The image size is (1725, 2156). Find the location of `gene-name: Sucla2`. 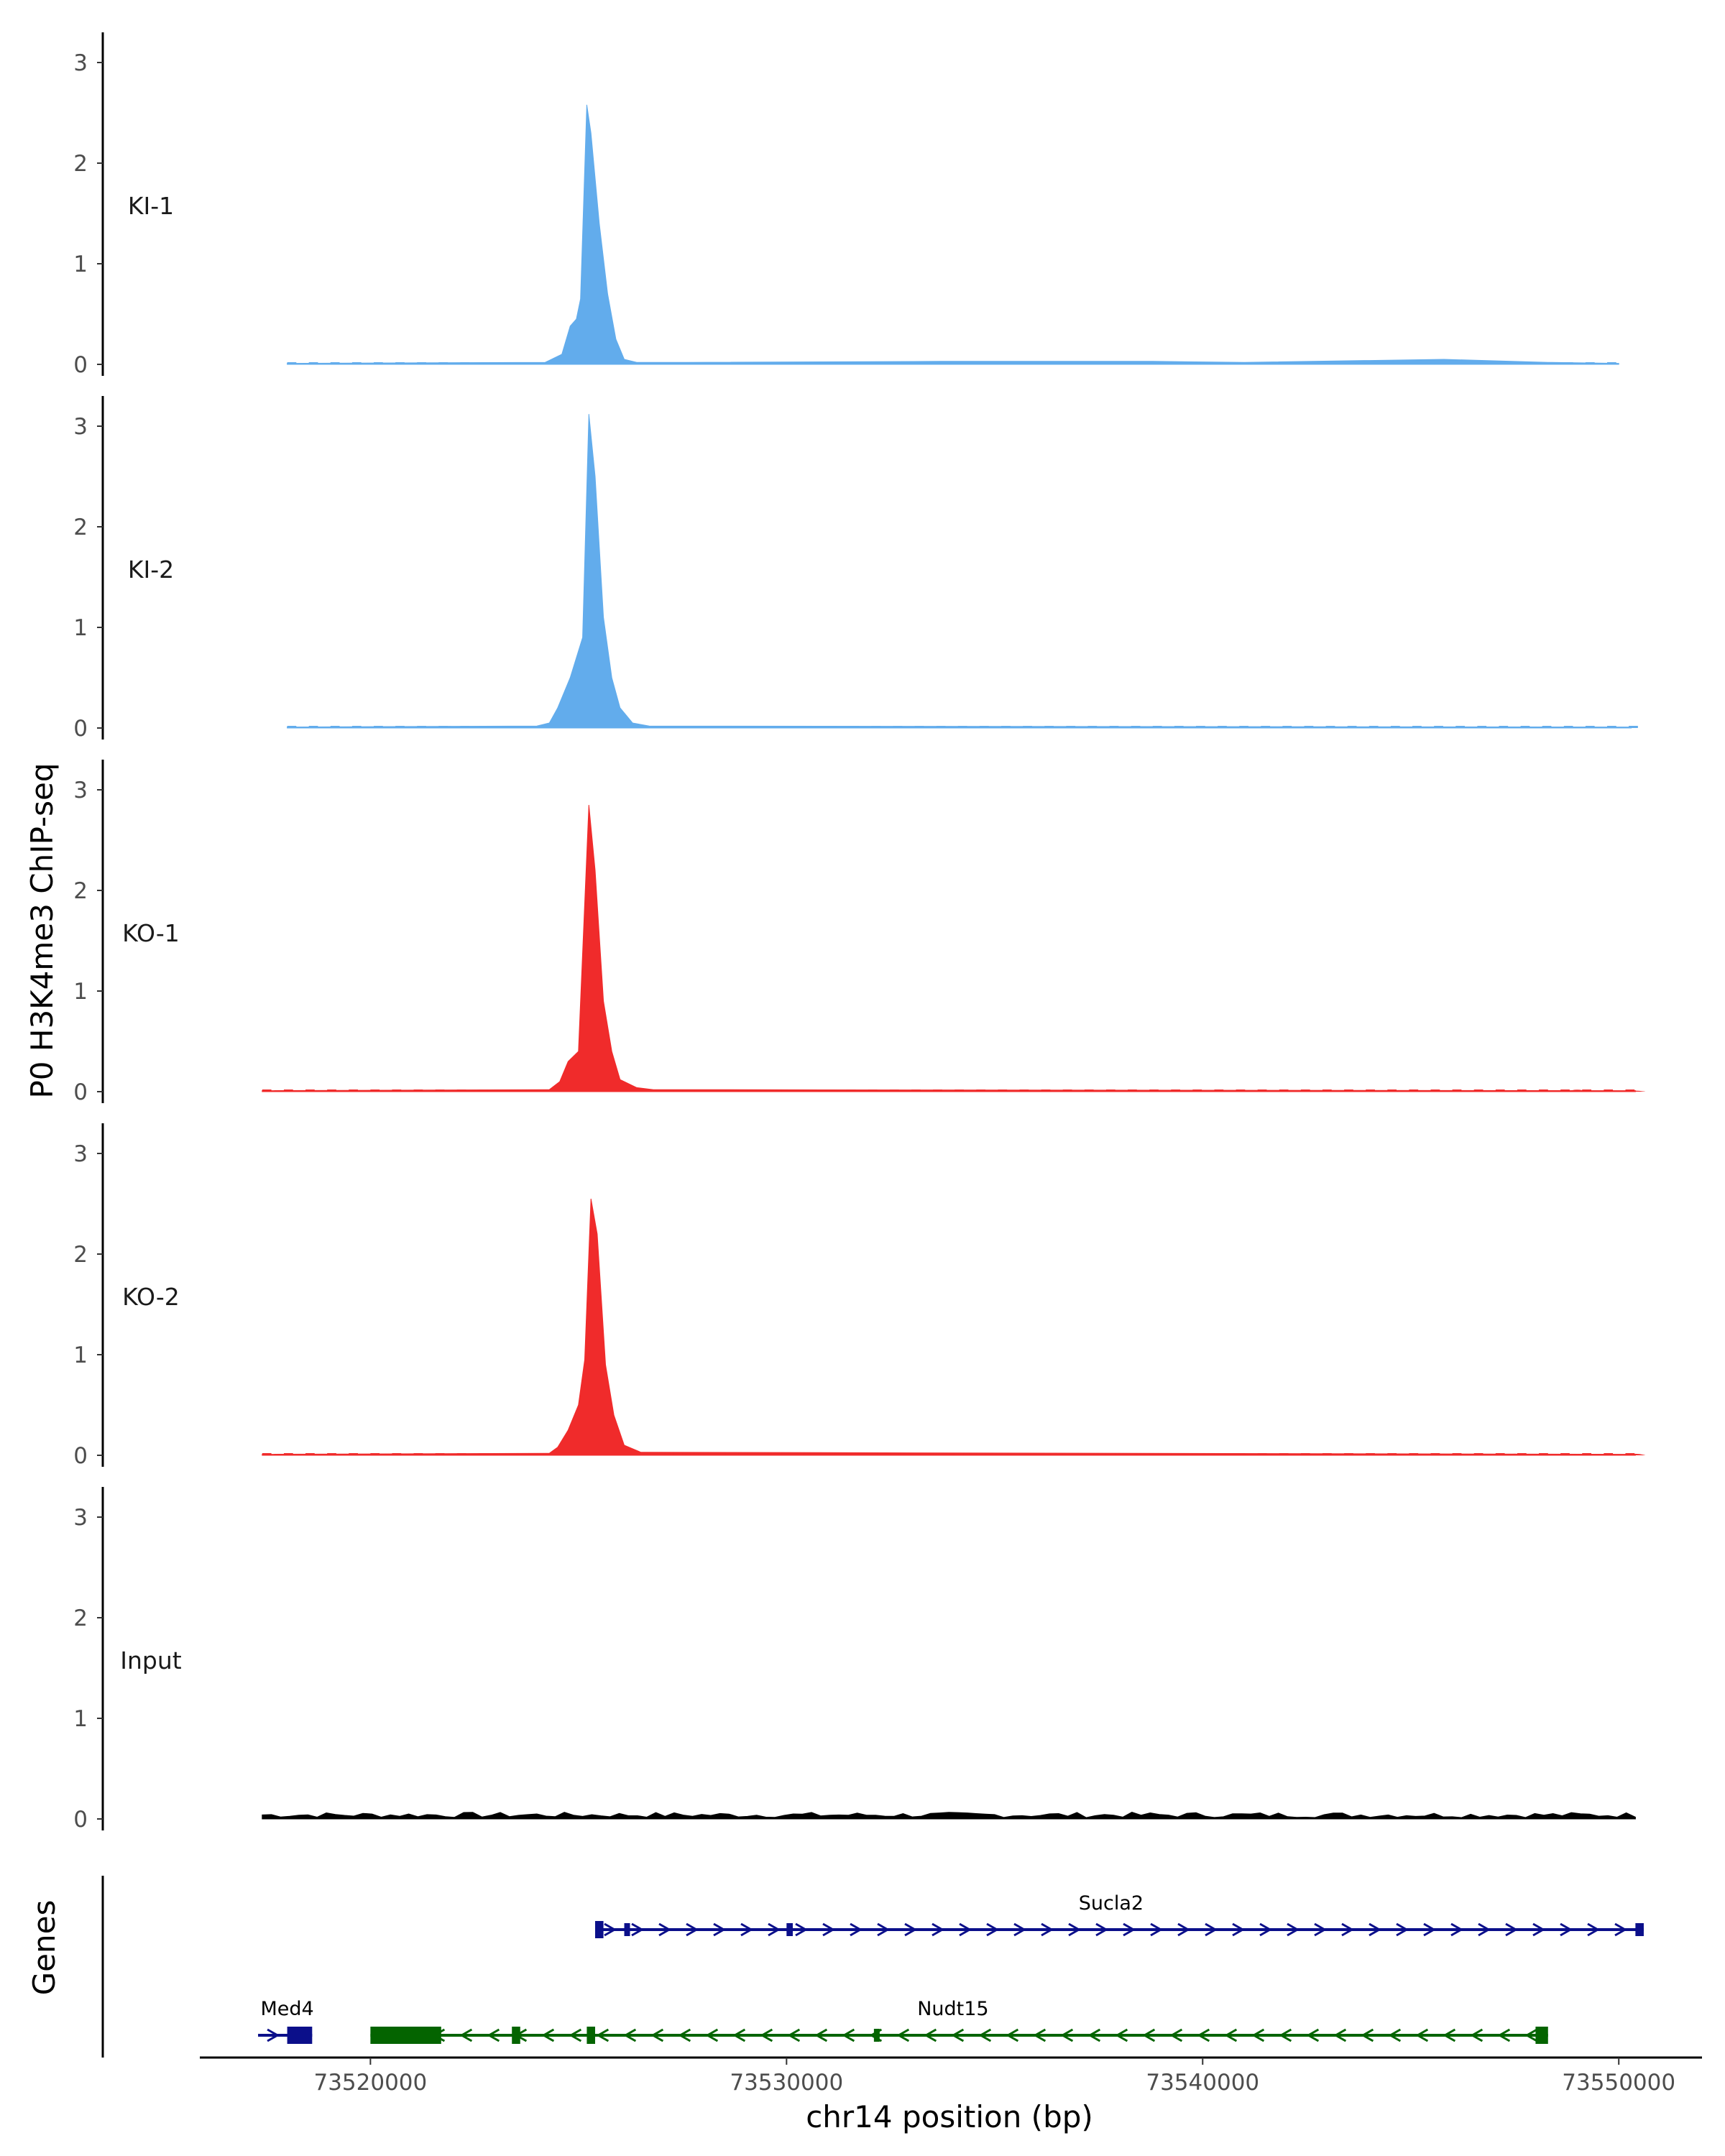

gene-name: Sucla2 is located at coordinates (1111, 1904).